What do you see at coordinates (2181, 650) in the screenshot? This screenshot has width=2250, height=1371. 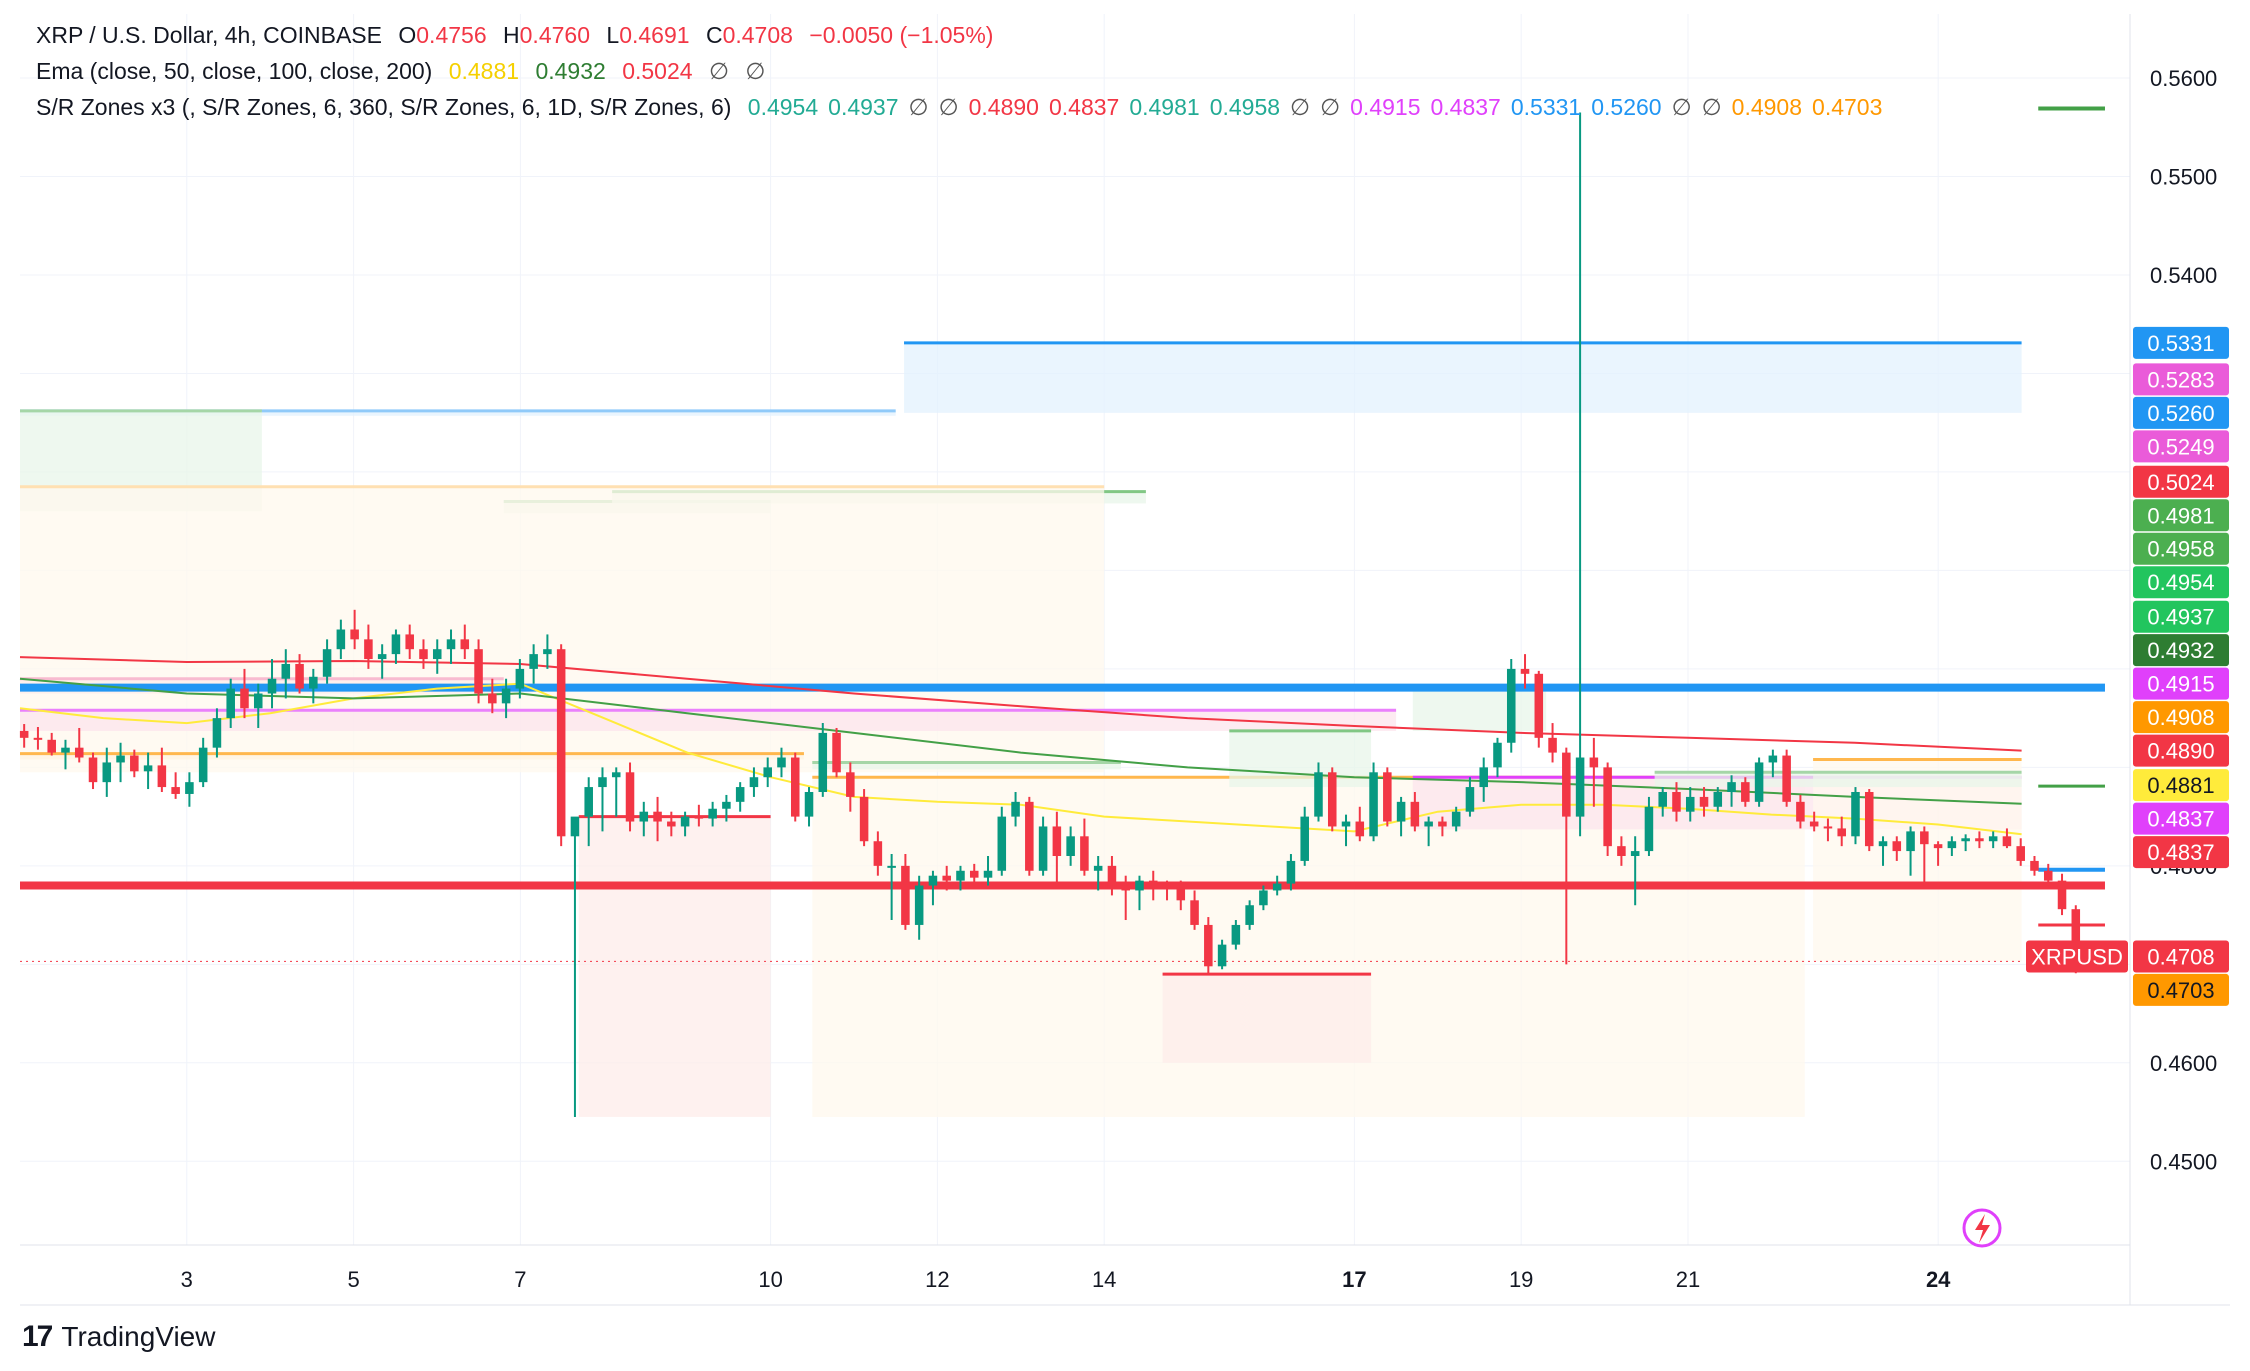 I see `price-label: 0.4932` at bounding box center [2181, 650].